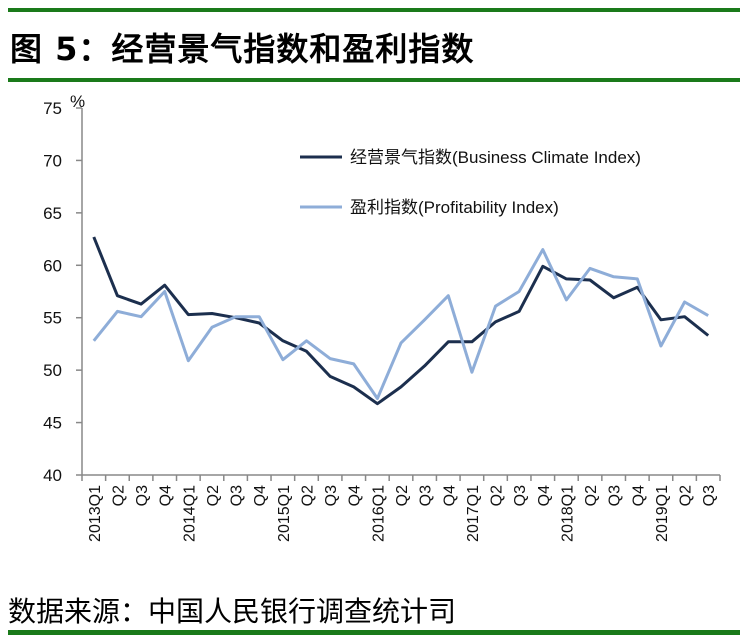 This screenshot has width=747, height=638. I want to click on y-tick-label: 40, so click(52, 475).